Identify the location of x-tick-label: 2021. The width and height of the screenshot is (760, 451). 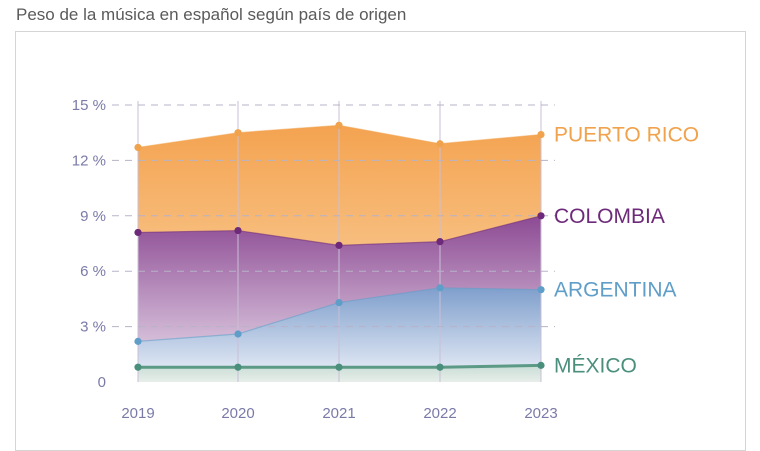
(338, 413).